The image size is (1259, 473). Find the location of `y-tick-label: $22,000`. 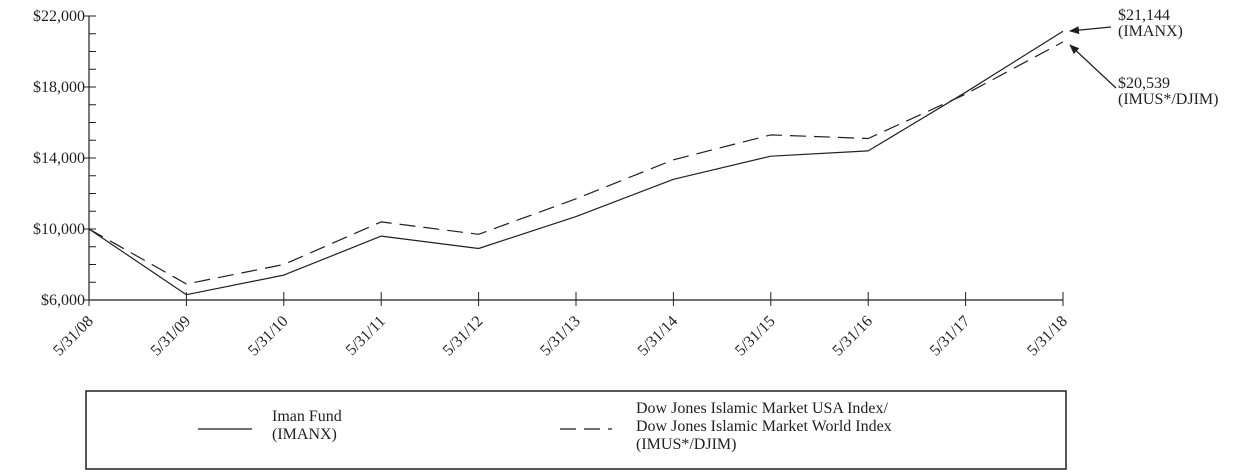

y-tick-label: $22,000 is located at coordinates (59, 16).